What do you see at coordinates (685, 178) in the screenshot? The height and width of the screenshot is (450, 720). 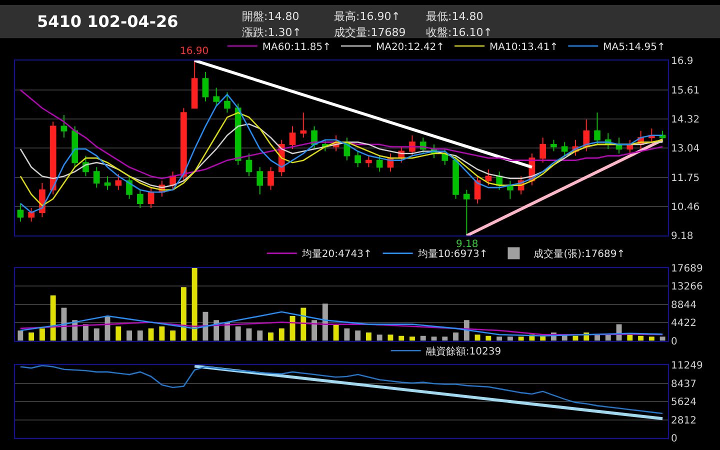 I see `y-tick-label: 11.75` at bounding box center [685, 178].